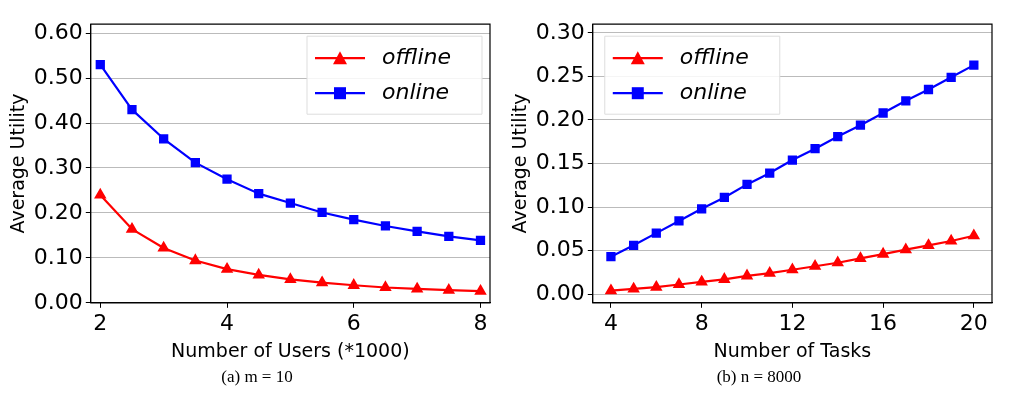 The height and width of the screenshot is (407, 1016). What do you see at coordinates (973, 322) in the screenshot?
I see `x-tick-label: 20` at bounding box center [973, 322].